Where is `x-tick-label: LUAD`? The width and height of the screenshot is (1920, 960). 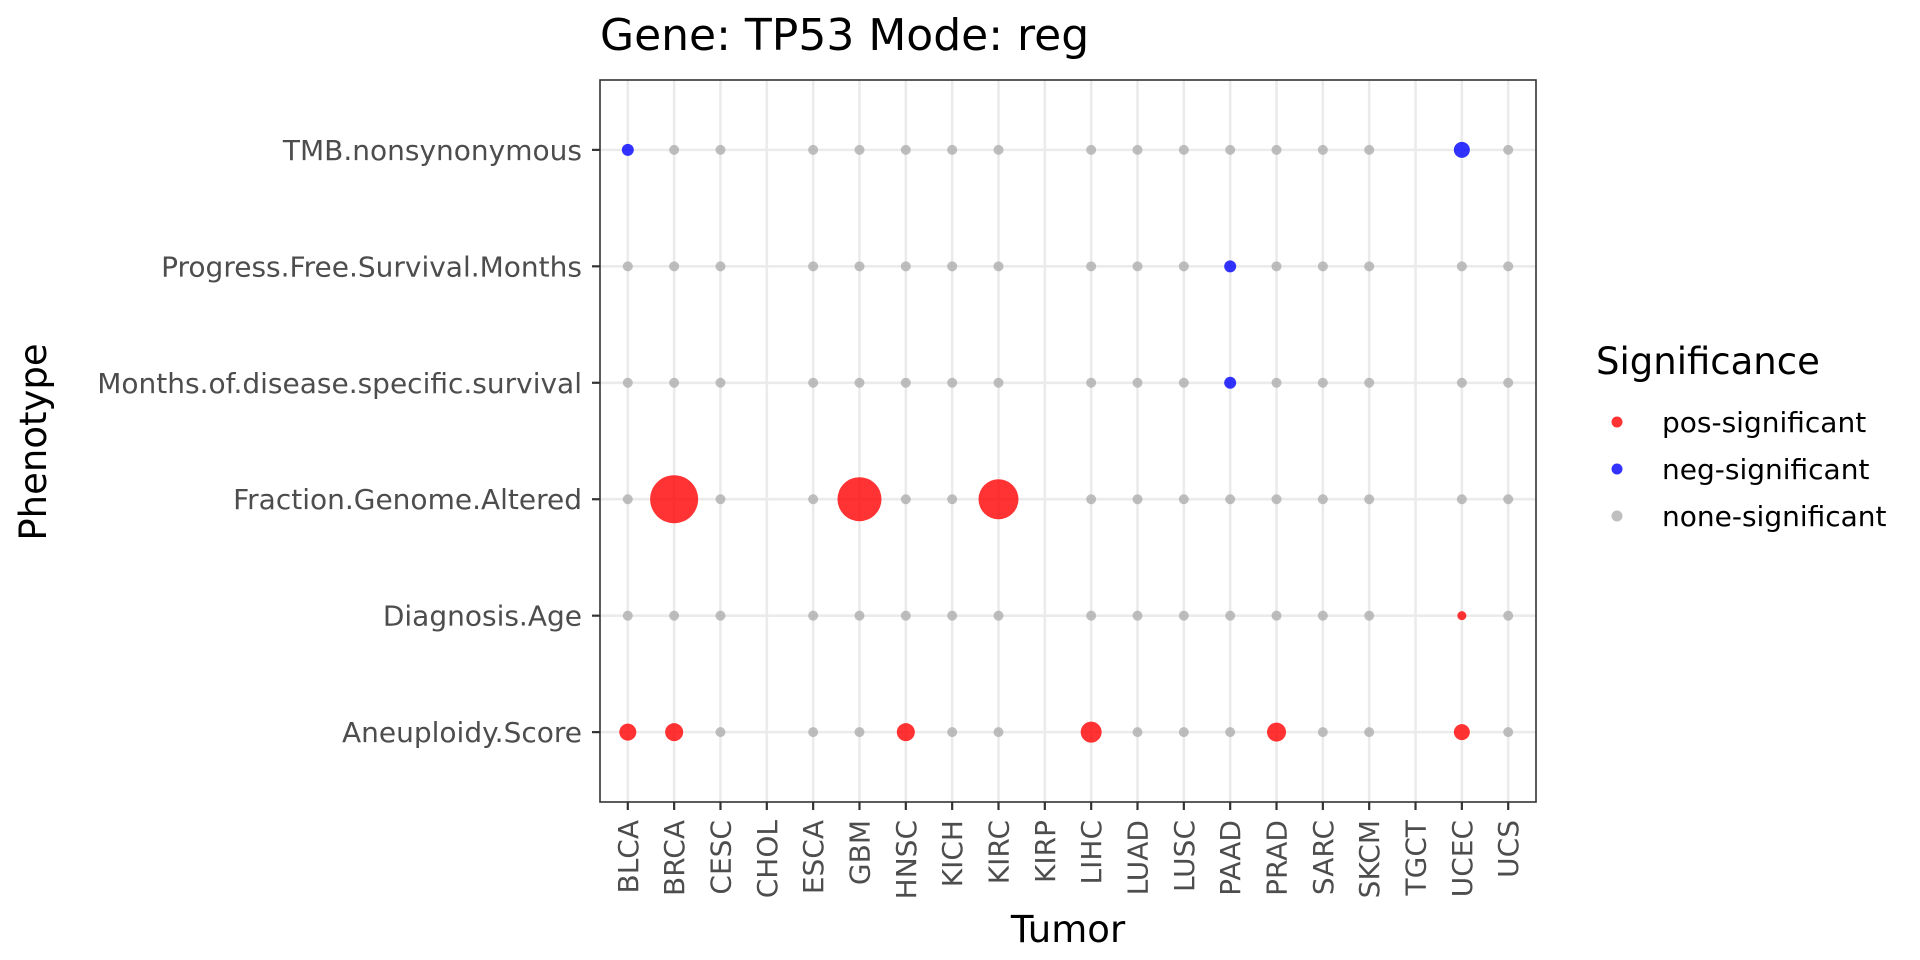
x-tick-label: LUAD is located at coordinates (1138, 857).